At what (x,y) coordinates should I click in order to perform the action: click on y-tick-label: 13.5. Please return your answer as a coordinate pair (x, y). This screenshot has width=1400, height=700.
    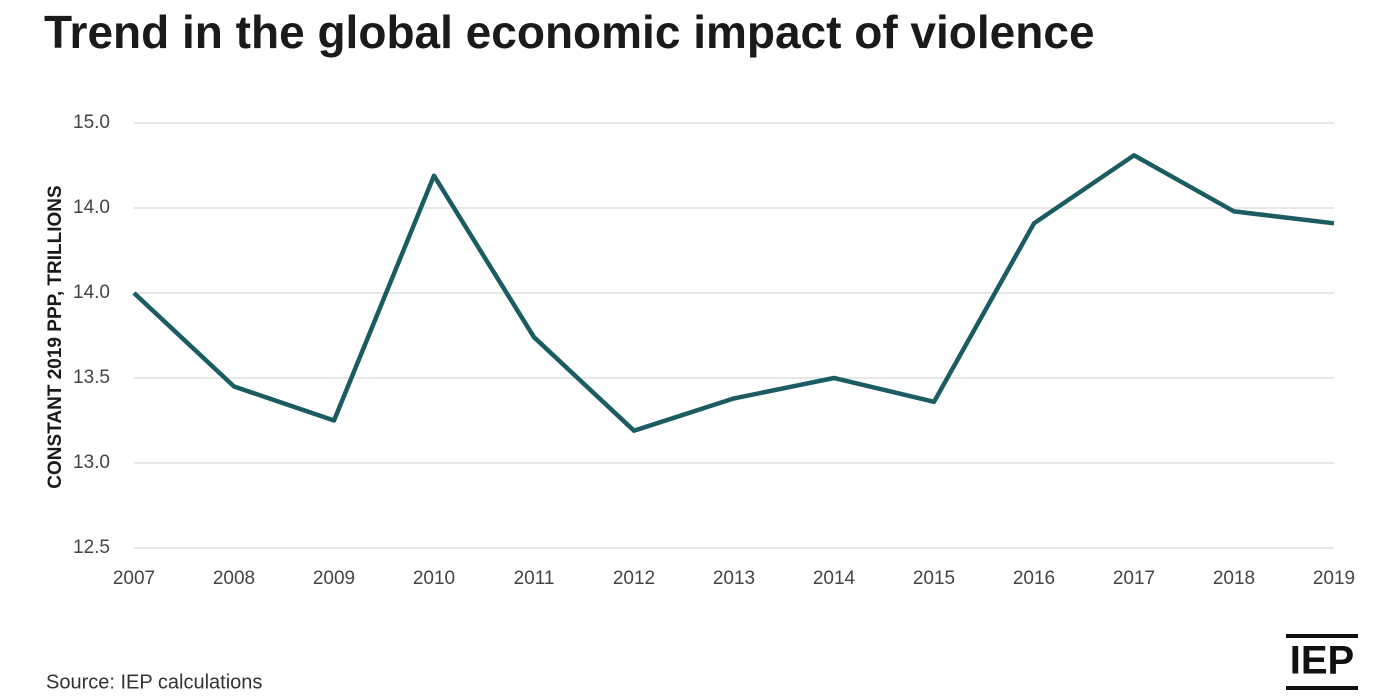
    Looking at the image, I should click on (91, 377).